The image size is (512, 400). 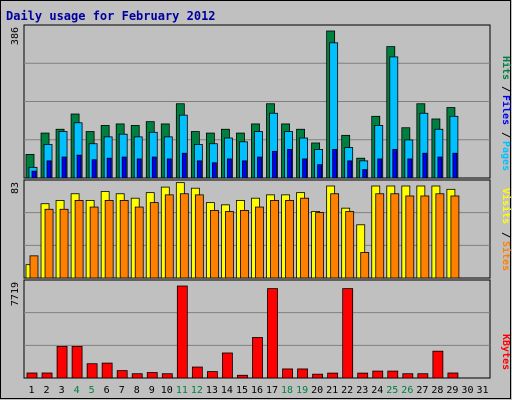 I want to click on chart-title: Daily usage for February 2012, so click(x=111, y=16).